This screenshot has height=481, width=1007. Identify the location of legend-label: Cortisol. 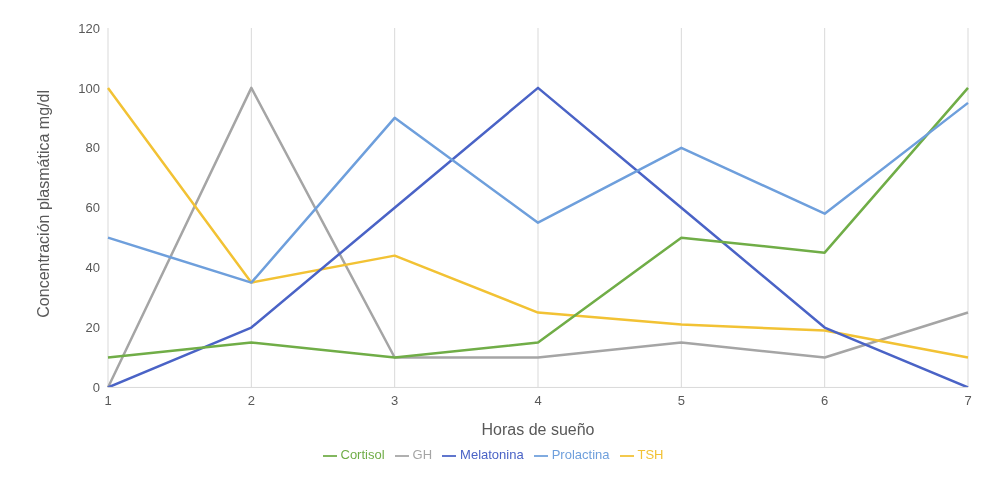
(362, 455).